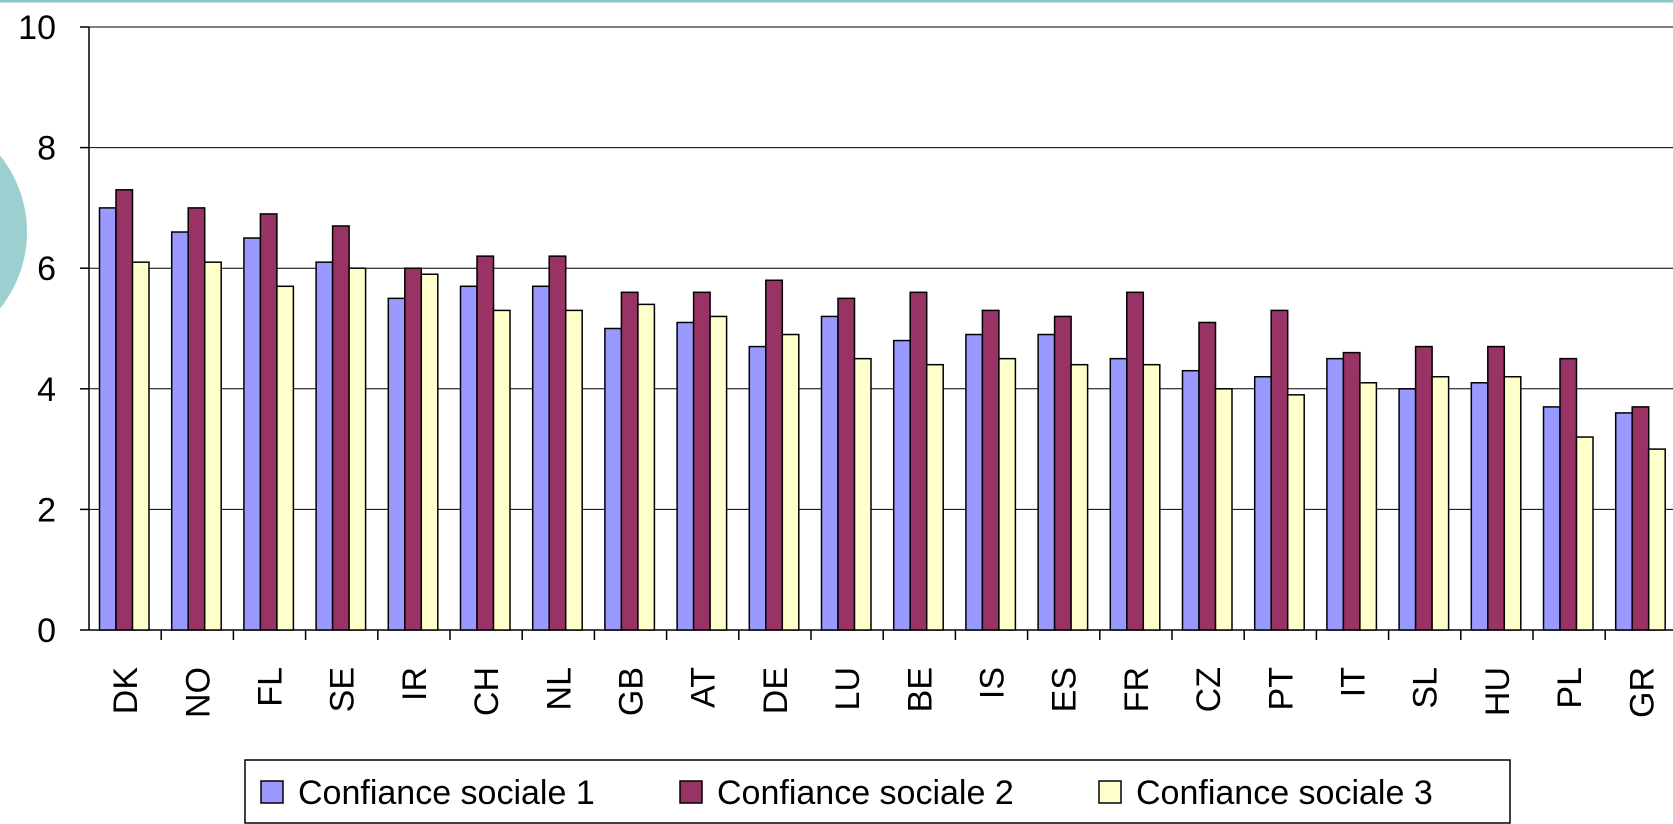 The width and height of the screenshot is (1673, 824). Describe the element at coordinates (1642, 692) in the screenshot. I see `x-tick-label: GR` at that location.